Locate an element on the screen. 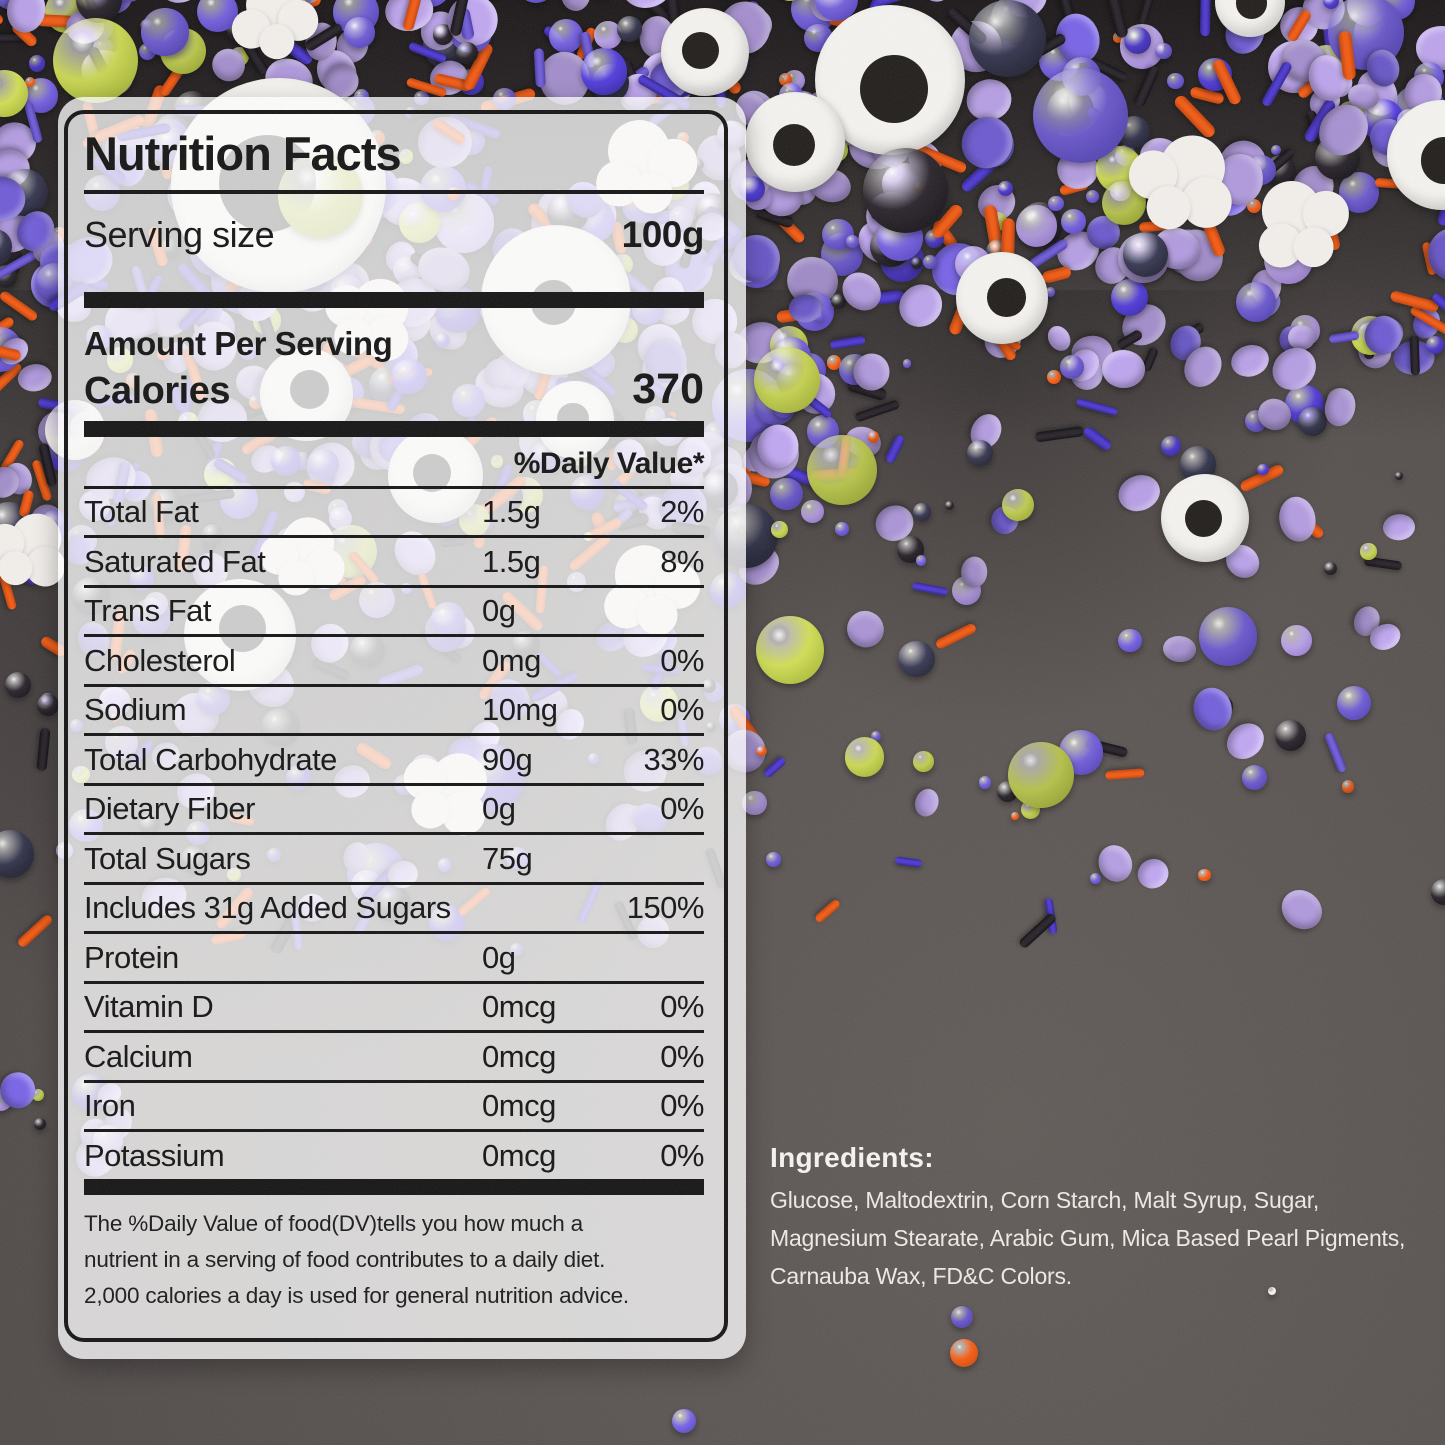  nutrient-row-vitamin-d: Vitamin D 0mcg 0% is located at coordinates (394, 1009).